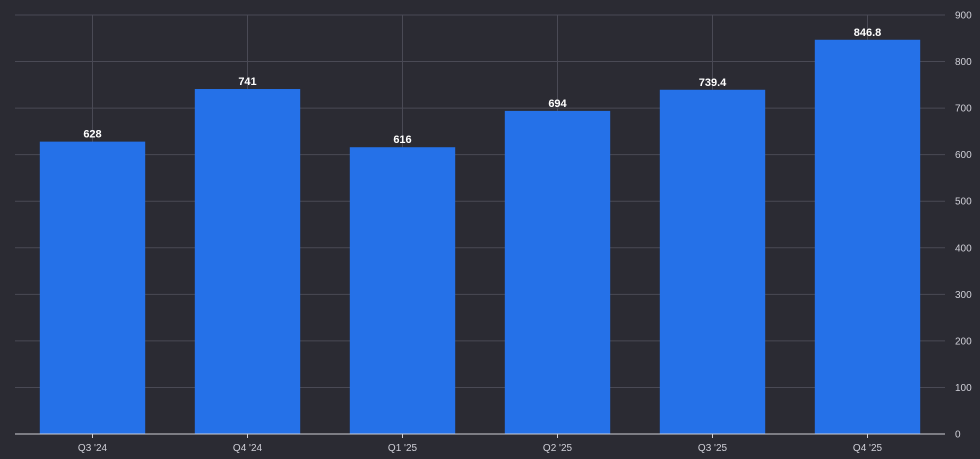 This screenshot has width=980, height=459. Describe the element at coordinates (963, 62) in the screenshot. I see `y-tick-label: 800` at that location.